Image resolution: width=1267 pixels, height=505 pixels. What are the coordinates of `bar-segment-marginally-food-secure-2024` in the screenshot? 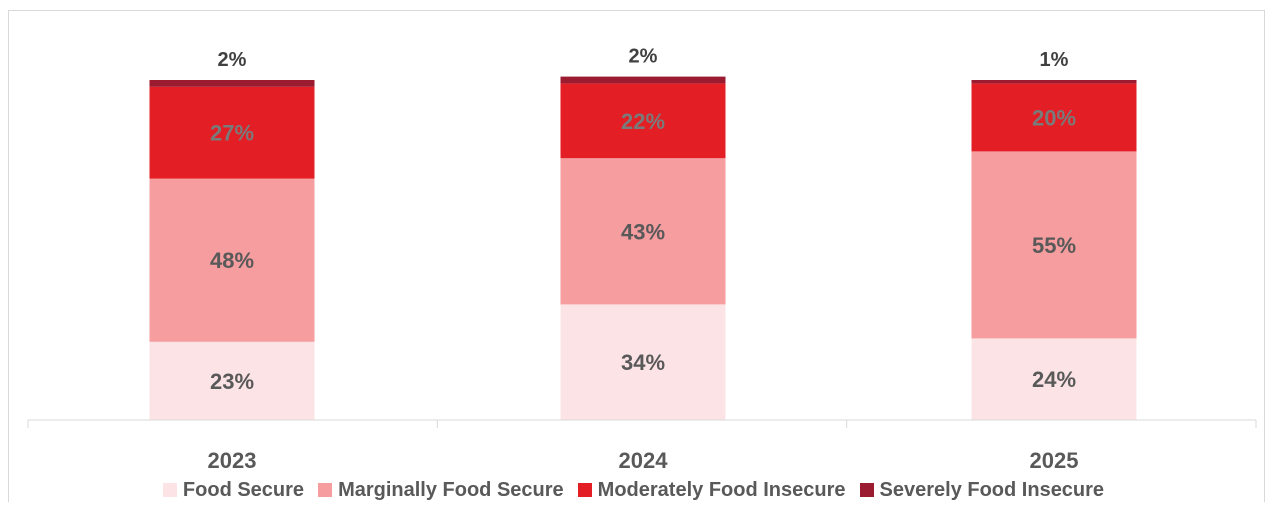 It's located at (643, 231).